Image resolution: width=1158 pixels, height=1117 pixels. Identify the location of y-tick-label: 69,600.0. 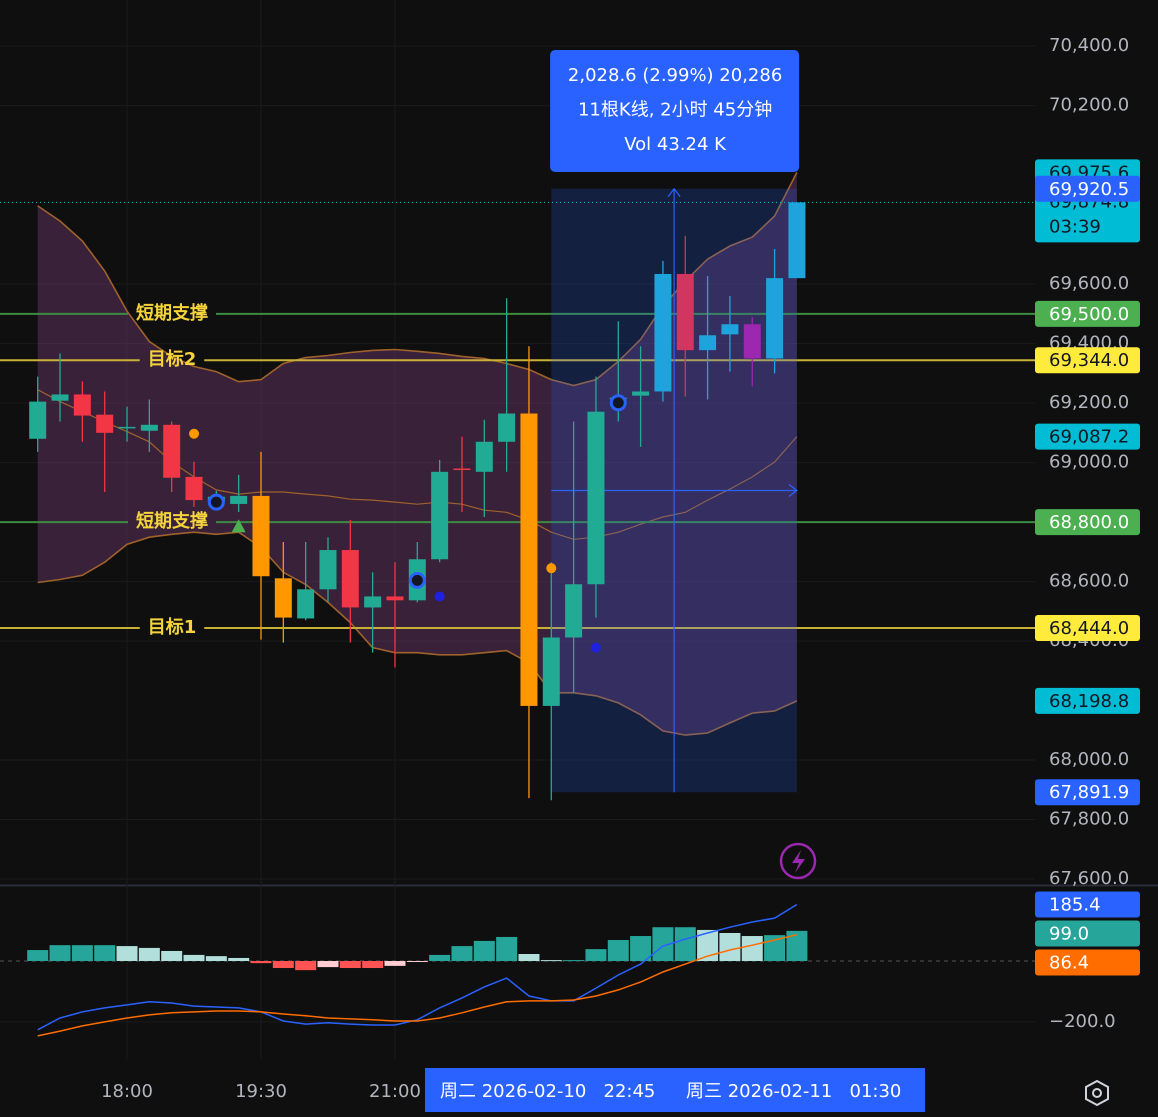
(1089, 283).